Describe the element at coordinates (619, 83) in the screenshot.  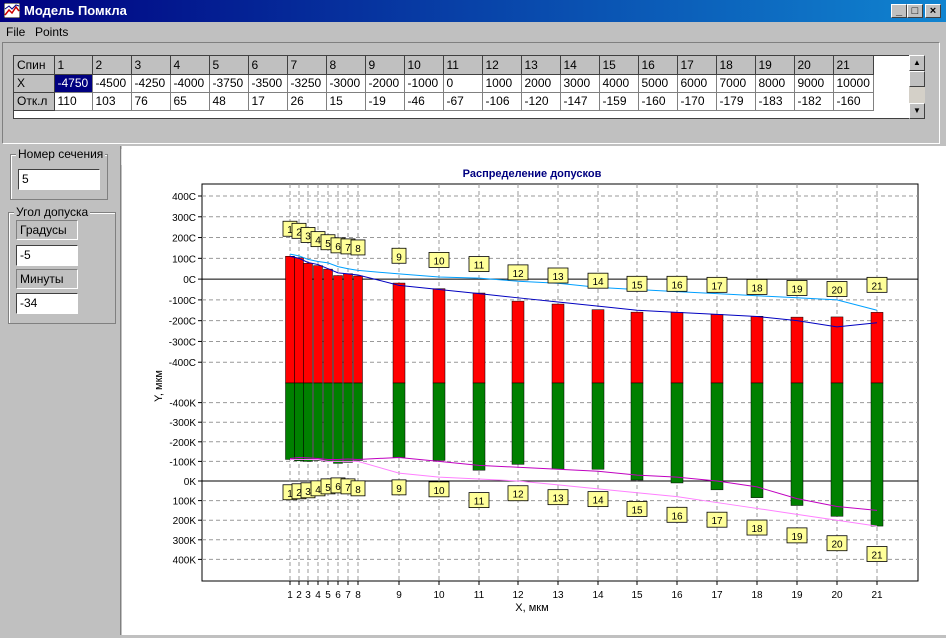
I see `grid-cell: 4000` at that location.